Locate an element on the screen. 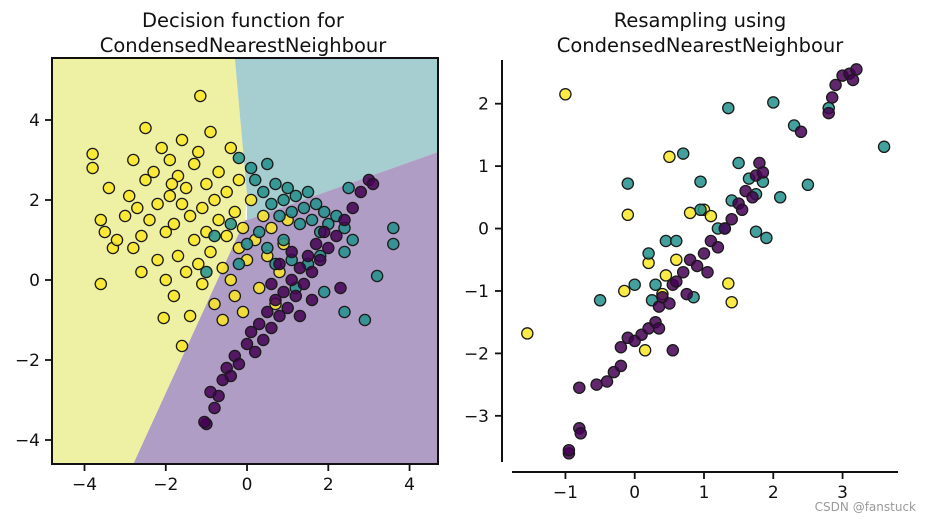 The height and width of the screenshot is (520, 930). x-tick-label: −4 is located at coordinates (84, 485).